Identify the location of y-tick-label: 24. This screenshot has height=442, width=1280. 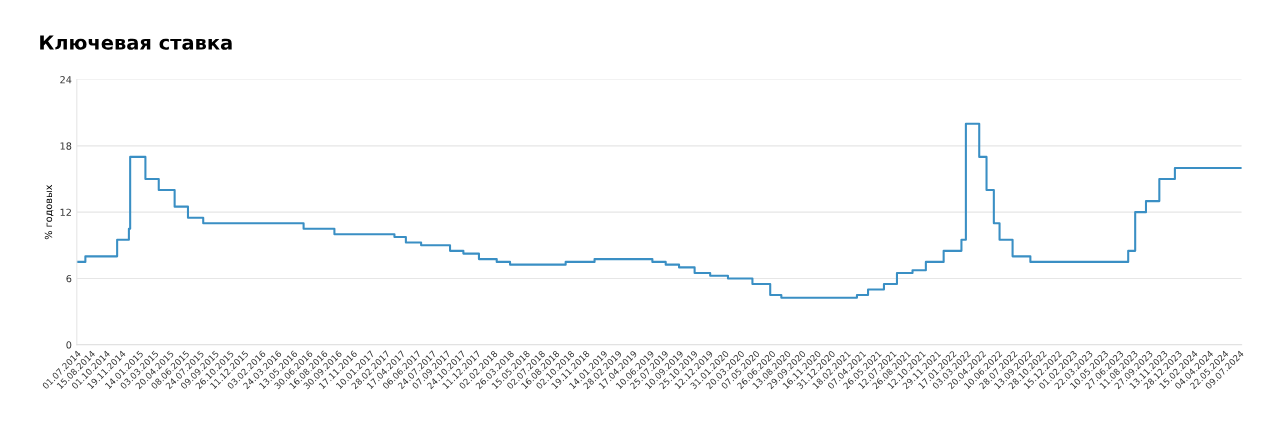
(66, 80).